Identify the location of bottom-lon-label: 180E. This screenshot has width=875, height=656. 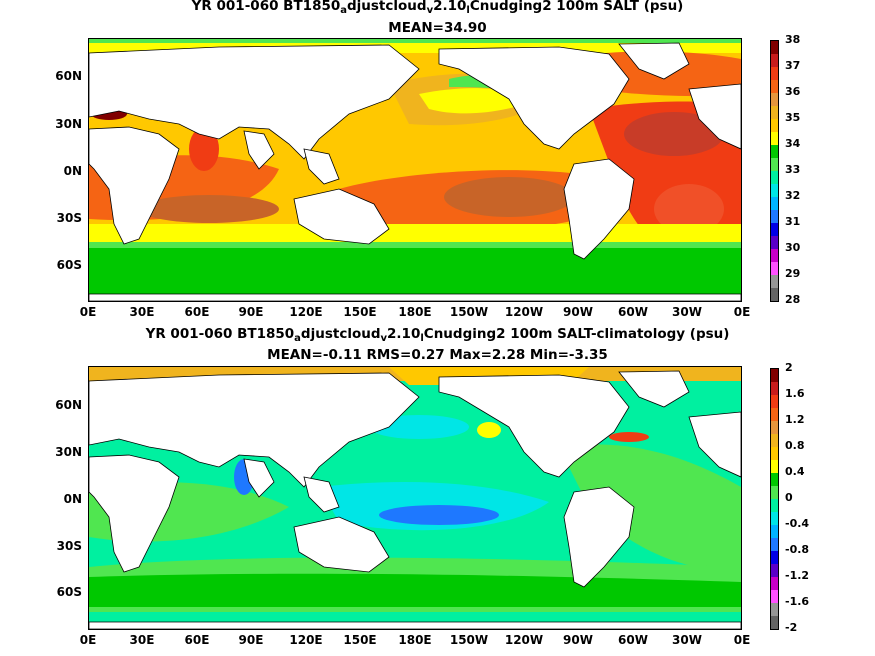
(415, 640).